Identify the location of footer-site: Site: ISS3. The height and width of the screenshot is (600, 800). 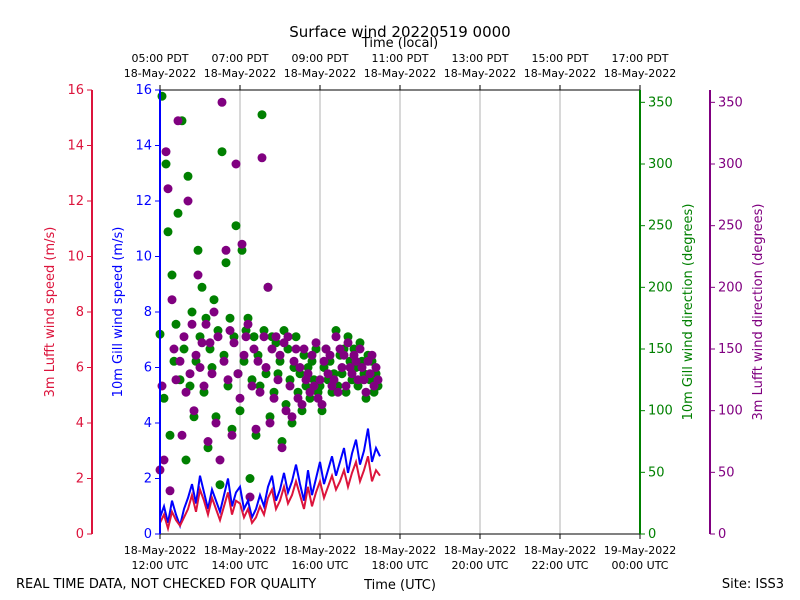
(753, 584).